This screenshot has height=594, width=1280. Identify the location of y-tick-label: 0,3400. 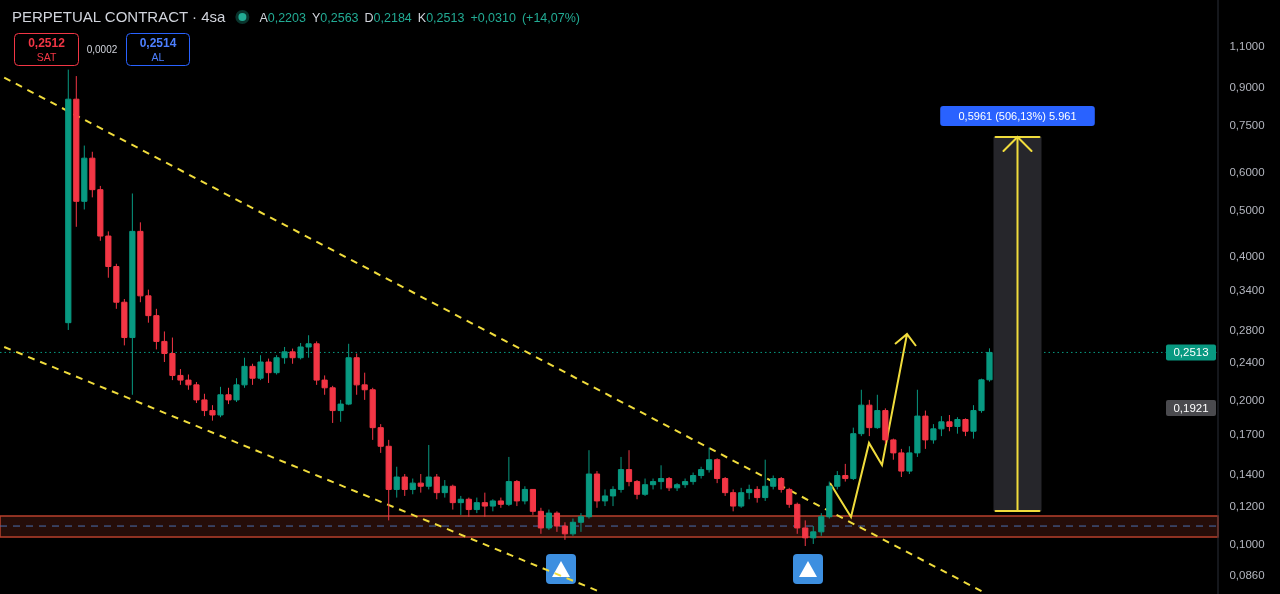
(1247, 289).